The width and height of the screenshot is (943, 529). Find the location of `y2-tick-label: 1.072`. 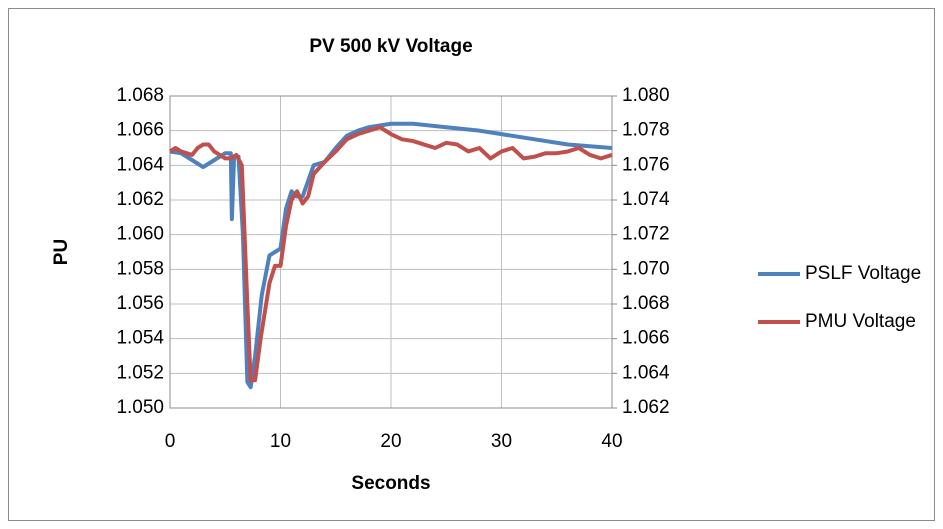

y2-tick-label: 1.072 is located at coordinates (646, 234).